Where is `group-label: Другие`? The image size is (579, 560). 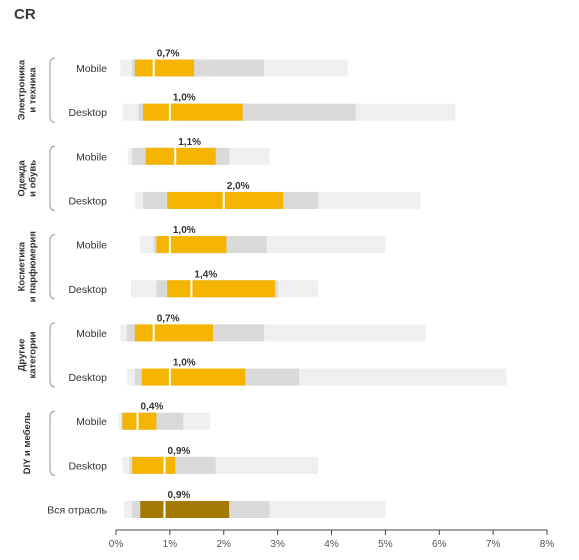
group-label: Другие is located at coordinates (22, 355).